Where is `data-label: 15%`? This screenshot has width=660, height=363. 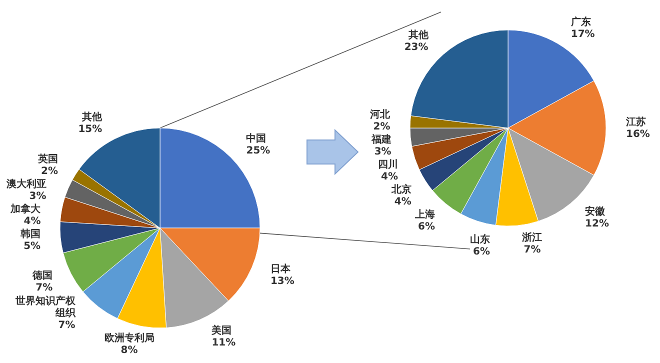
data-label: 15% is located at coordinates (90, 129).